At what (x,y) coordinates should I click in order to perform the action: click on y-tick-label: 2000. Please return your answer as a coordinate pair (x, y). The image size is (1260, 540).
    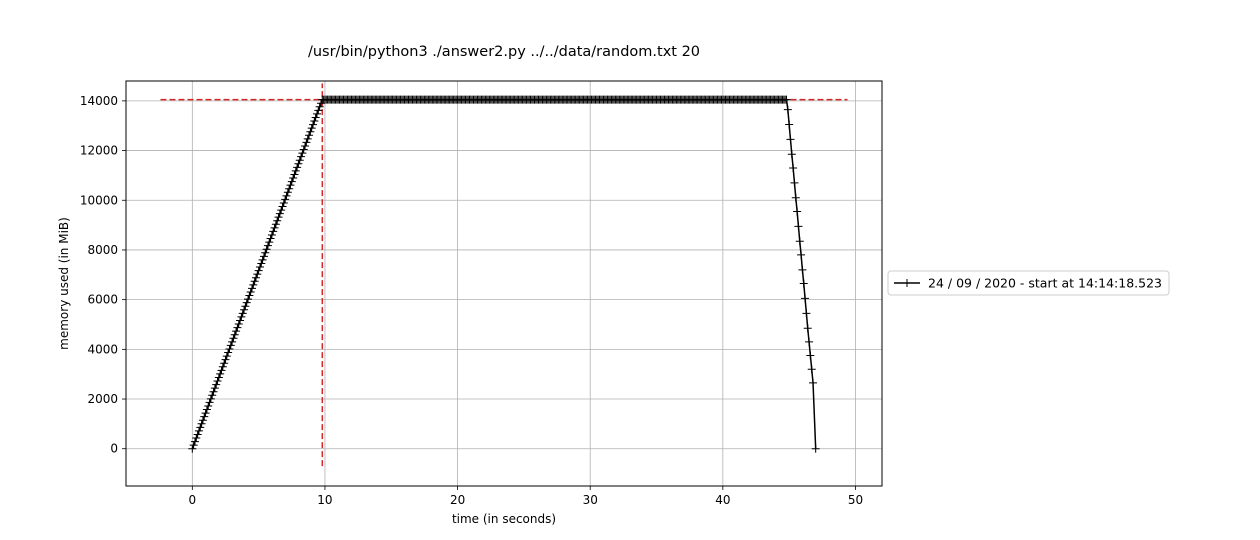
    Looking at the image, I should click on (102, 399).